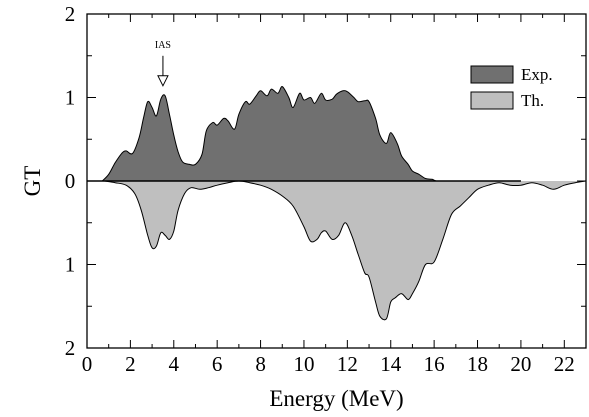 This screenshot has width=589, height=417. Describe the element at coordinates (520, 364) in the screenshot. I see `x-tick-label: 20` at that location.